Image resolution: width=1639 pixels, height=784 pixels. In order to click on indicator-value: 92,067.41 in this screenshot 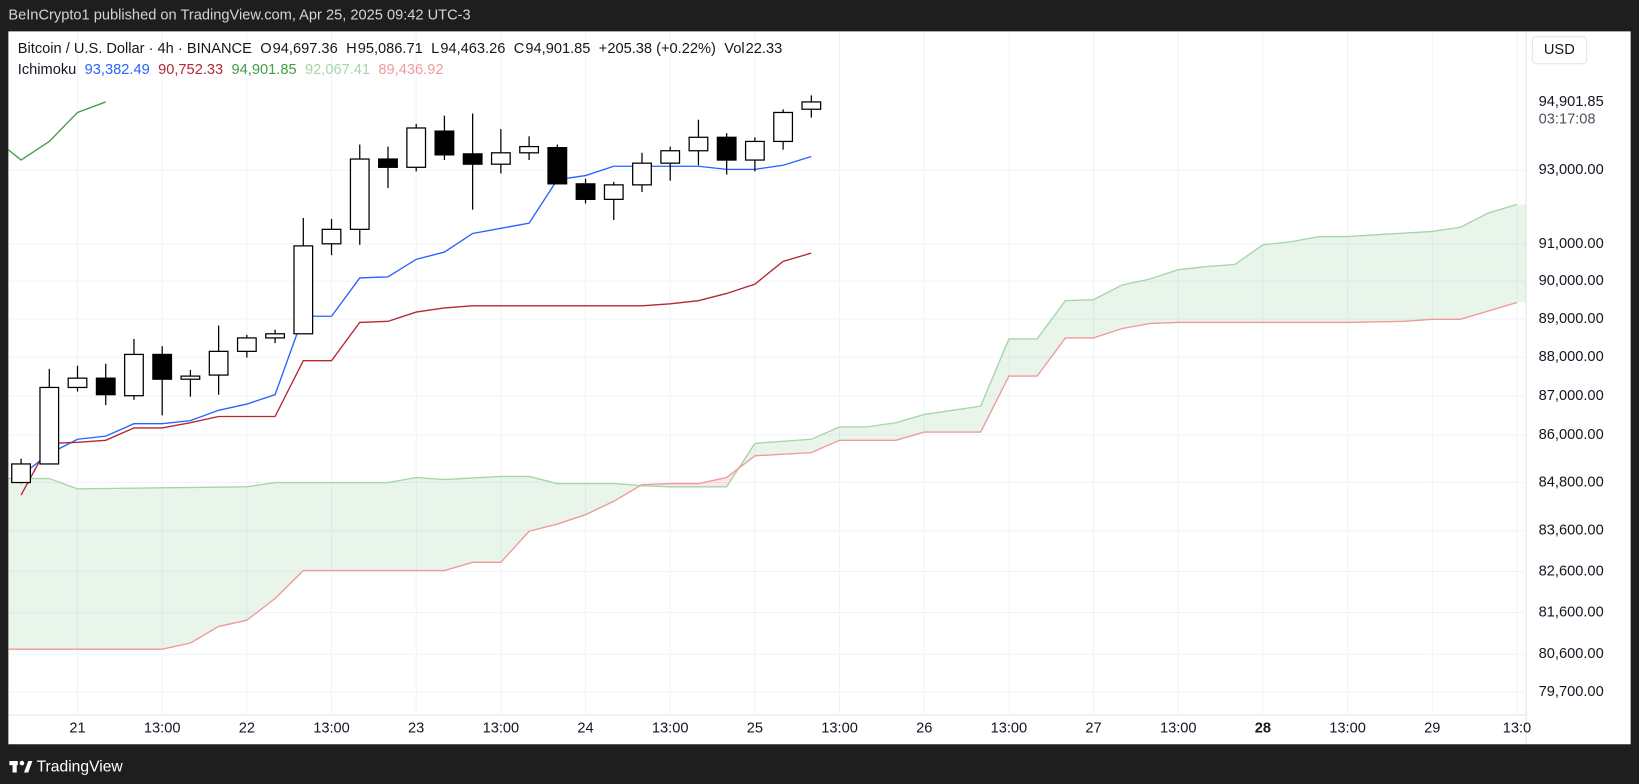, I will do `click(337, 70)`.